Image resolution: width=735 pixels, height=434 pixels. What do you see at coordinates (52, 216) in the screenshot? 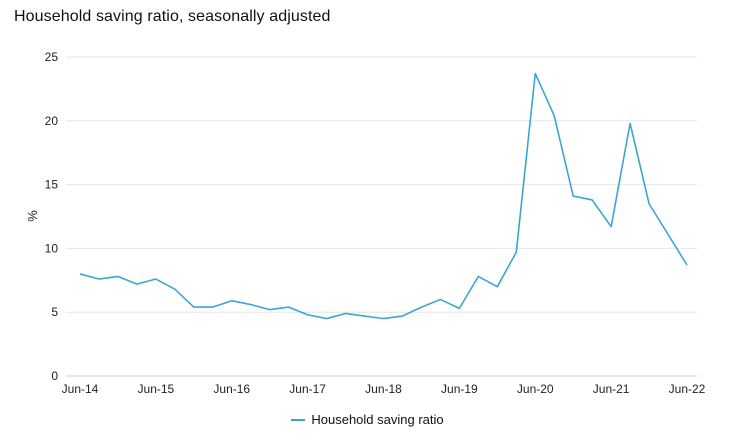
I see `y-axis-ticks: 0 5 10 15 20 25` at bounding box center [52, 216].